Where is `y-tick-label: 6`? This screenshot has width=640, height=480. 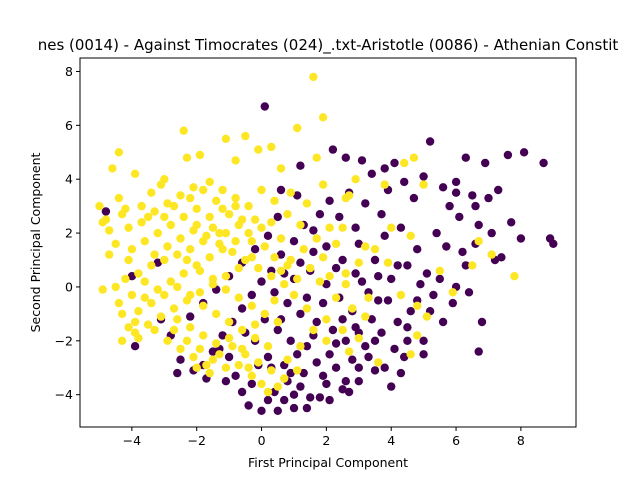
y-tick-label: 6 is located at coordinates (69, 125).